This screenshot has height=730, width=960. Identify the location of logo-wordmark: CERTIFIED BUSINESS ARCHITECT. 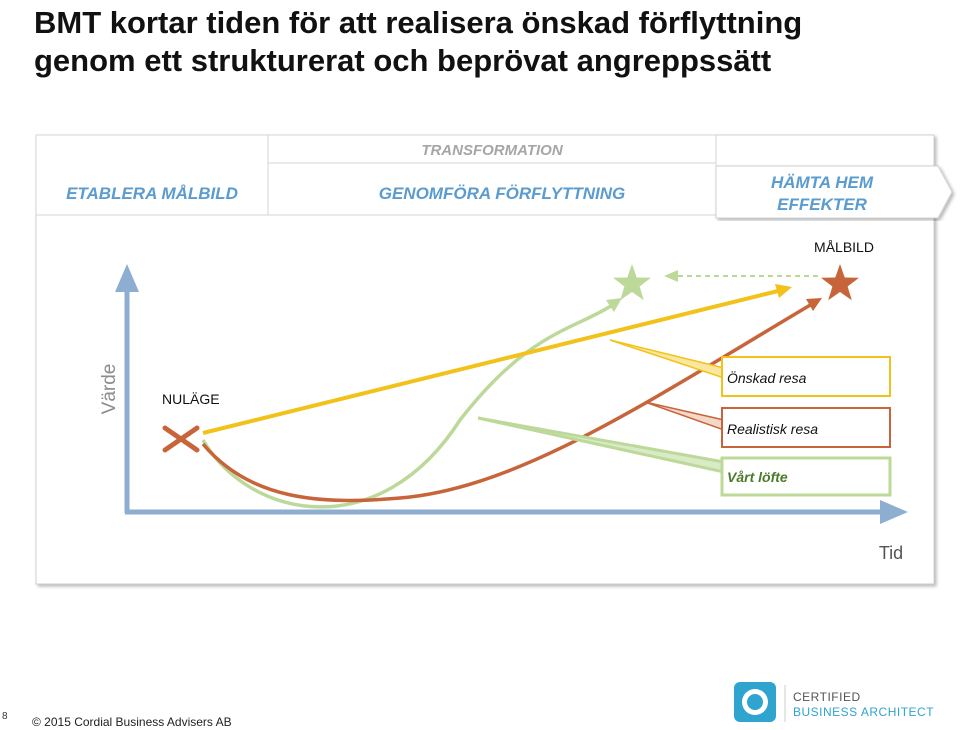
(863, 705).